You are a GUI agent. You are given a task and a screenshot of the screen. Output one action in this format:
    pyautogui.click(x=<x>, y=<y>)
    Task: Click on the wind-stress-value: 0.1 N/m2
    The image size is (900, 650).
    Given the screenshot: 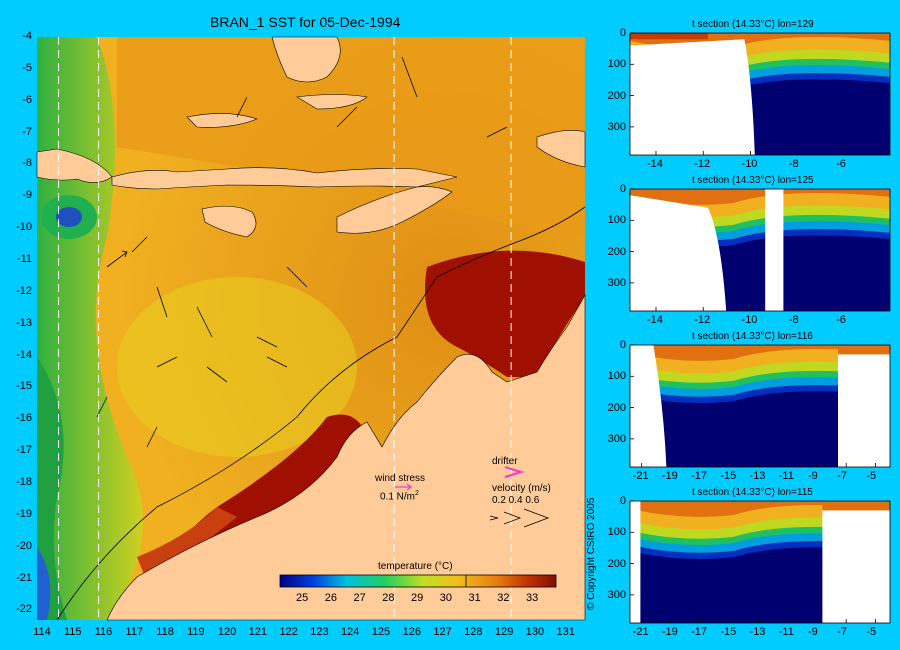 What is the action you would take?
    pyautogui.click(x=399, y=496)
    